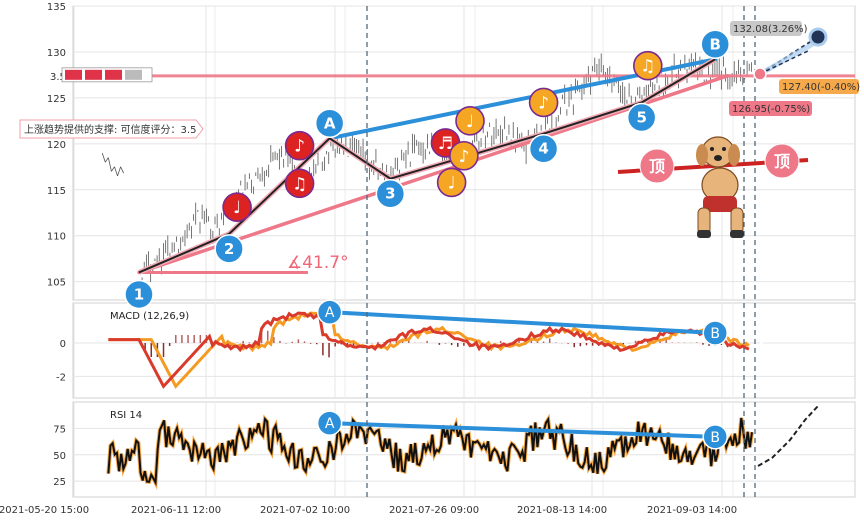  What do you see at coordinates (59, 456) in the screenshot?
I see `rsi-y-tick-label: 50` at bounding box center [59, 456].